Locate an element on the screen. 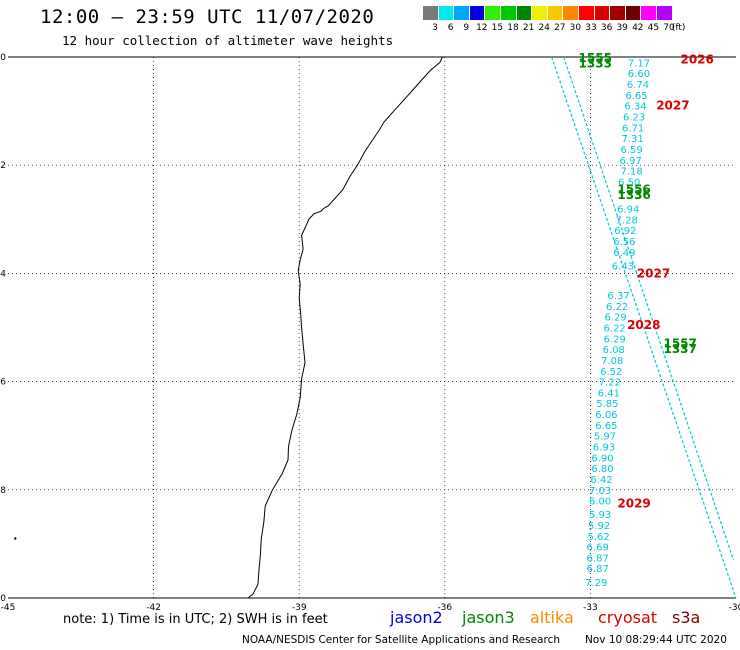  colorbar-label: 24 is located at coordinates (544, 28).